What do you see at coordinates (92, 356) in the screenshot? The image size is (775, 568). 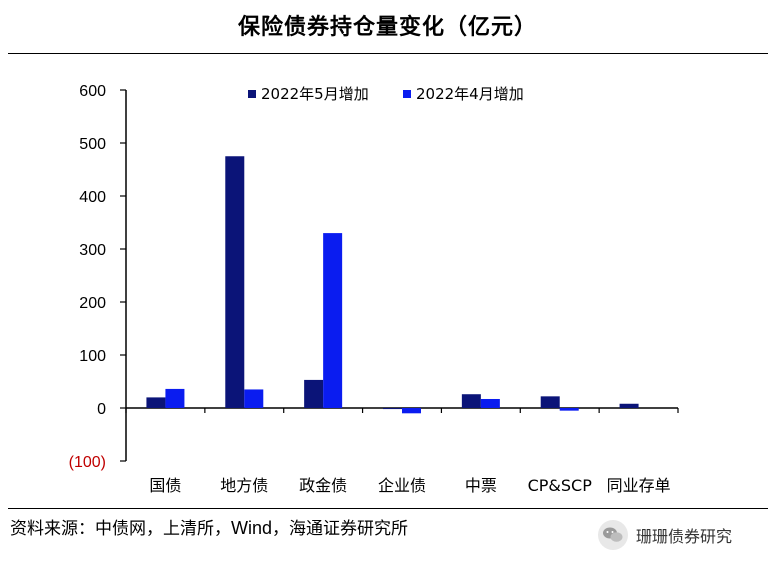 I see `y-tick-label: 100` at bounding box center [92, 356].